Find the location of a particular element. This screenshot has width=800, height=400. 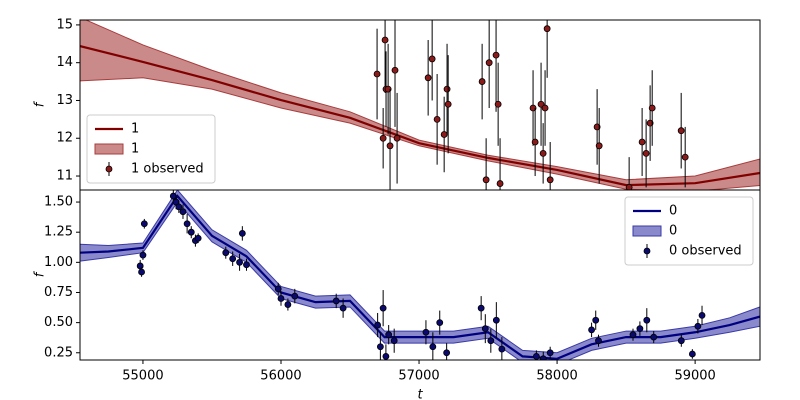

legend-label: 0 observed is located at coordinates (705, 251).